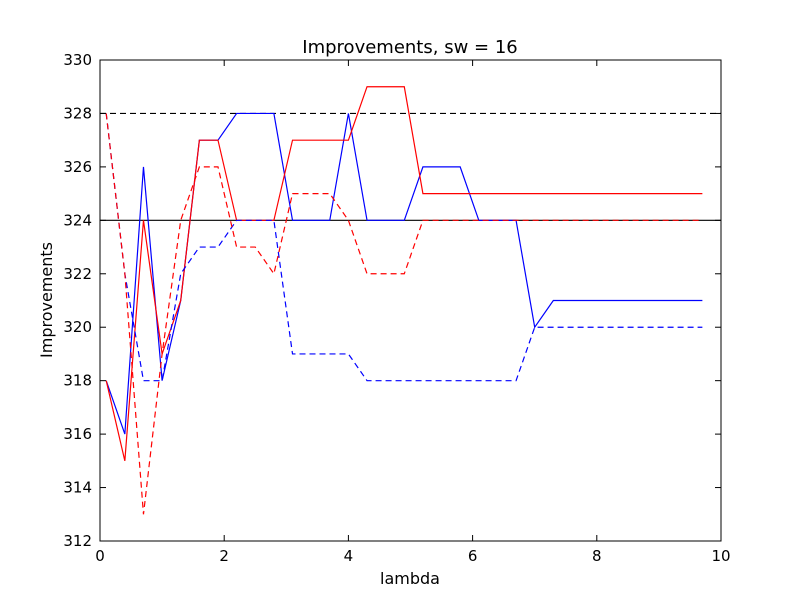  I want to click on chart-title: Improvements, sw = 16, so click(409, 47).